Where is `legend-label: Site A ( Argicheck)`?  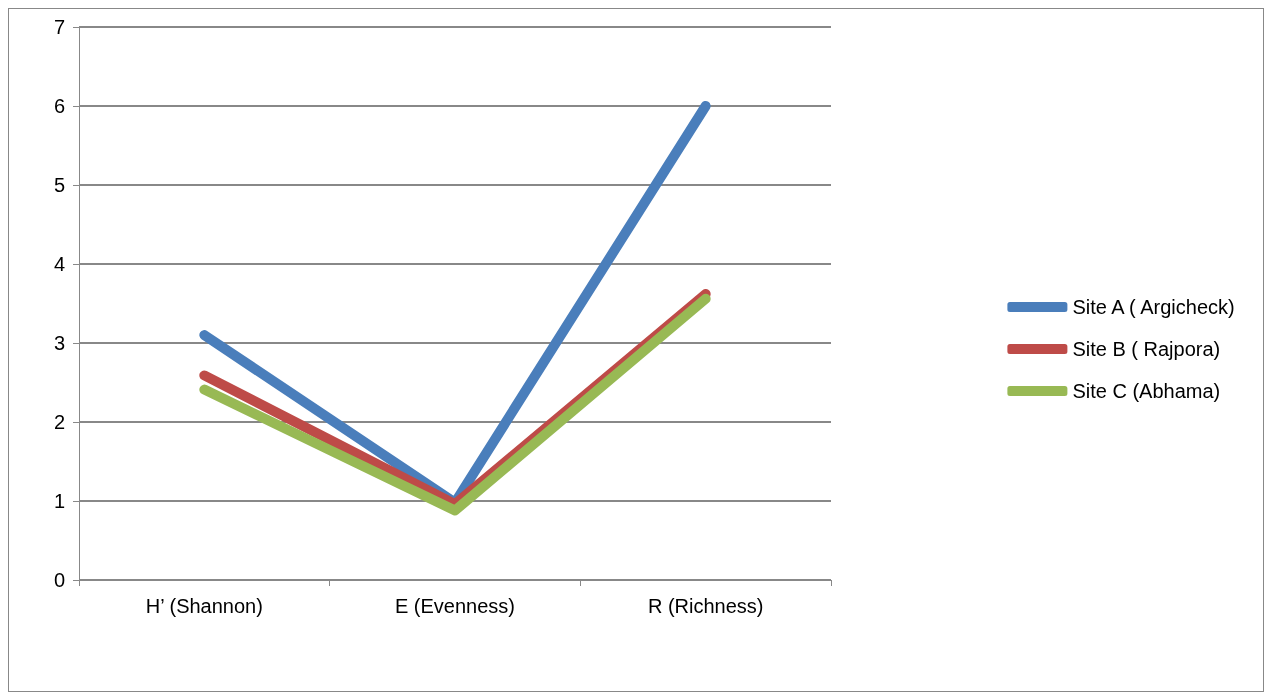
legend-label: Site A ( Argicheck) is located at coordinates (1153, 307).